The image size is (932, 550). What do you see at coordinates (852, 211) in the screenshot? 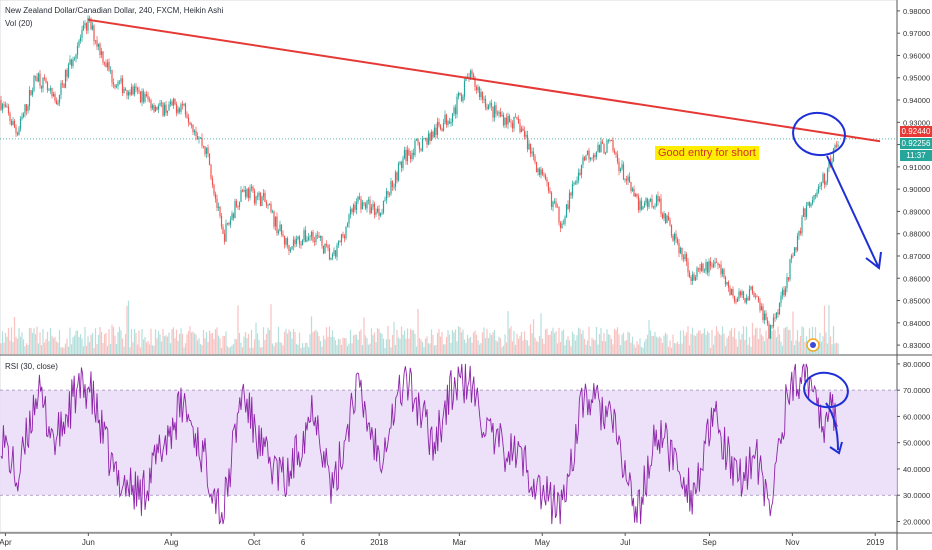
I see `price-arrow-shaft` at bounding box center [852, 211].